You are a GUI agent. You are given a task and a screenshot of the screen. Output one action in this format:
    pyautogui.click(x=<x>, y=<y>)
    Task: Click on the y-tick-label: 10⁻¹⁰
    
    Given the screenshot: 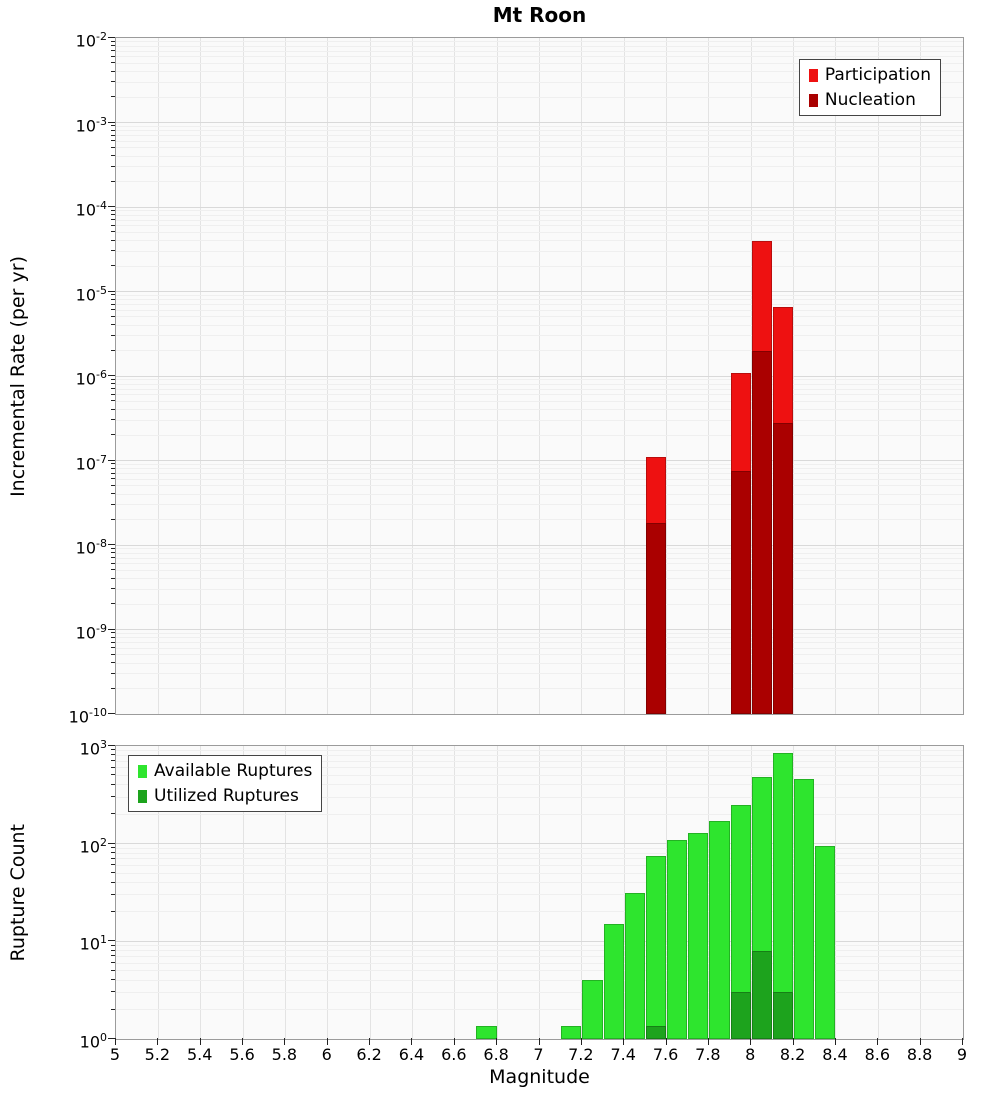 What is the action you would take?
    pyautogui.click(x=87, y=716)
    